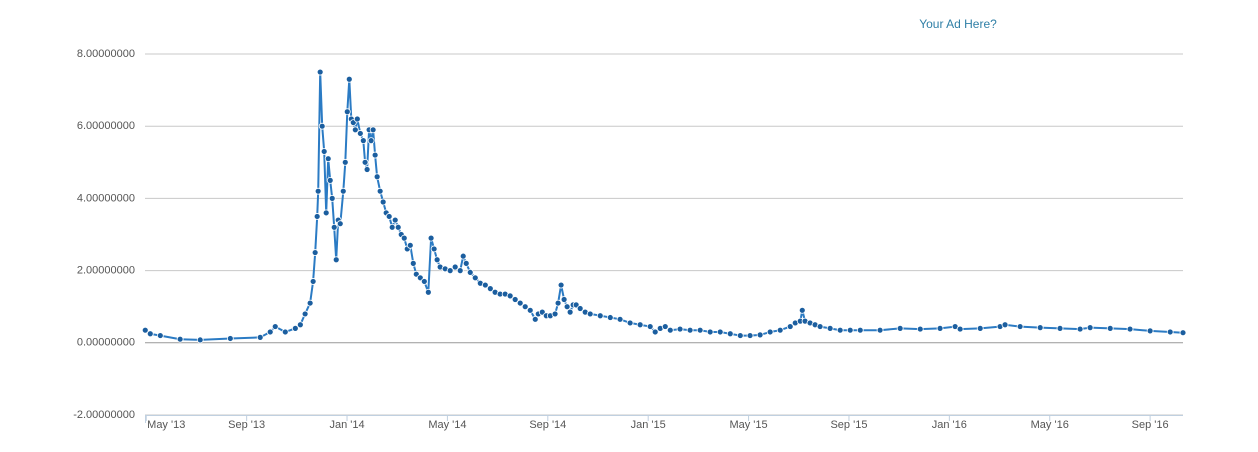  What do you see at coordinates (106, 126) in the screenshot?
I see `y-tick-label: 6.00000000` at bounding box center [106, 126].